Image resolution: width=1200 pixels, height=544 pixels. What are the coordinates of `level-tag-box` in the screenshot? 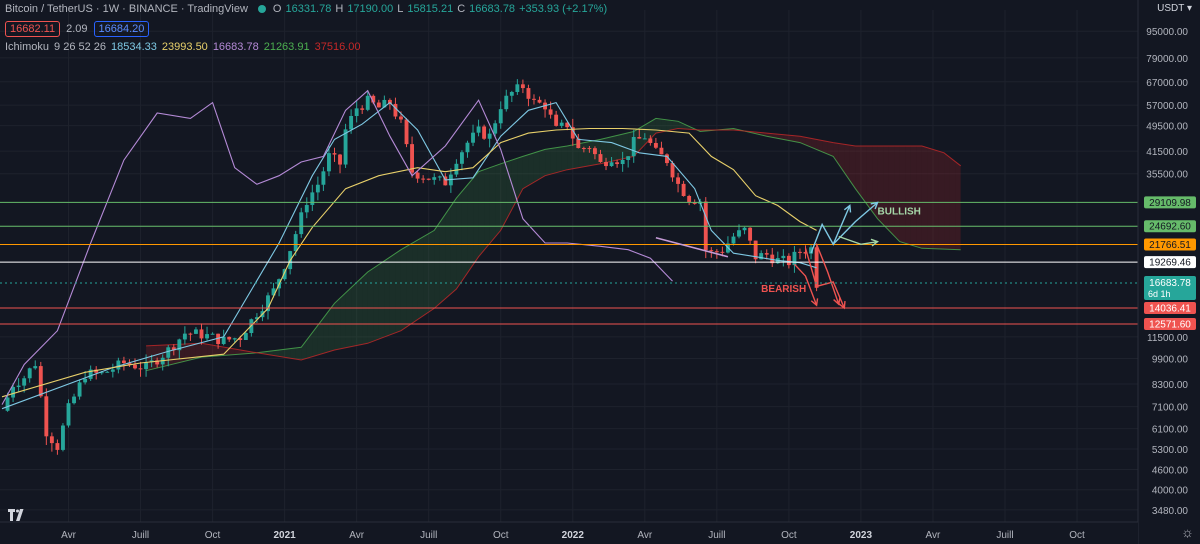 It's located at (1170, 262).